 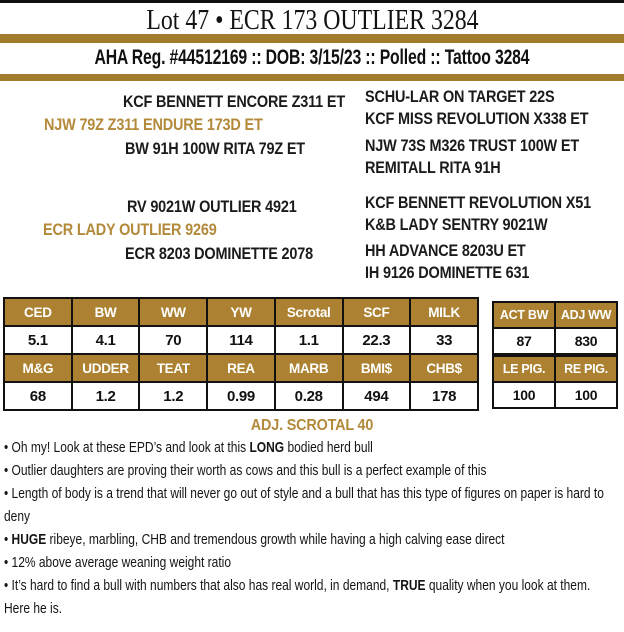 What do you see at coordinates (105, 312) in the screenshot?
I see `epd-header-cell: BW` at bounding box center [105, 312].